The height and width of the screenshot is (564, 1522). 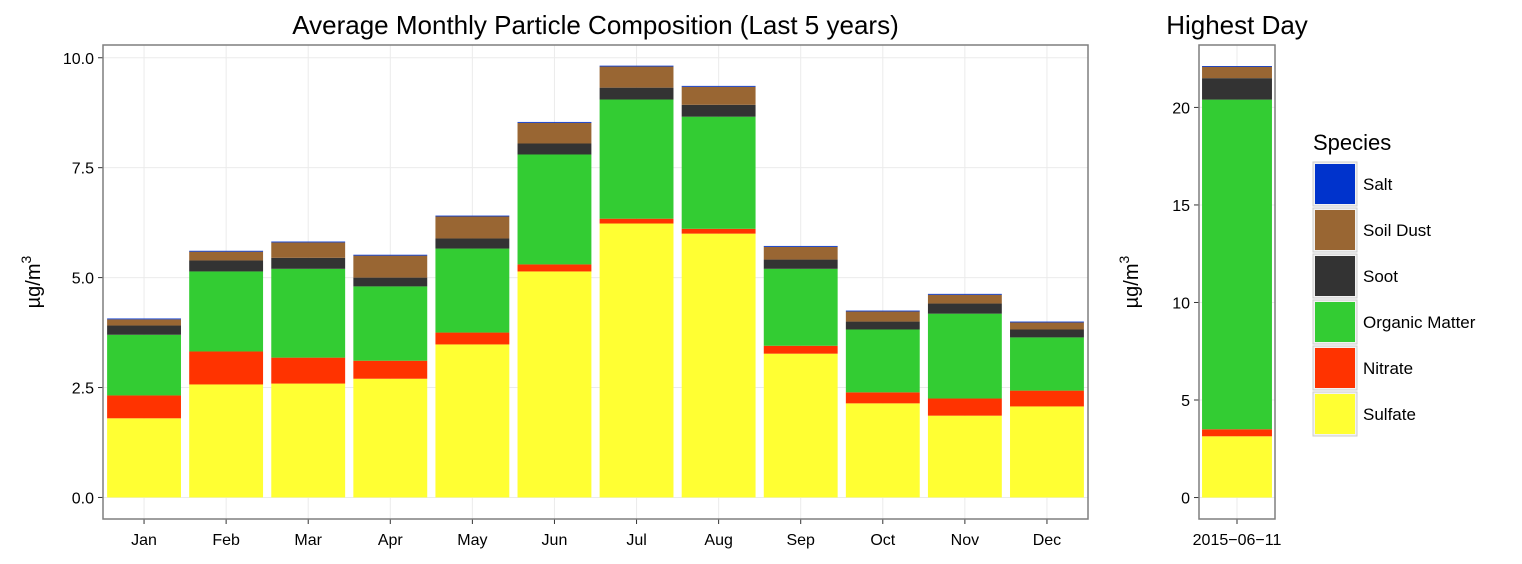 I want to click on x-tick-label: Jan, so click(x=144, y=540).